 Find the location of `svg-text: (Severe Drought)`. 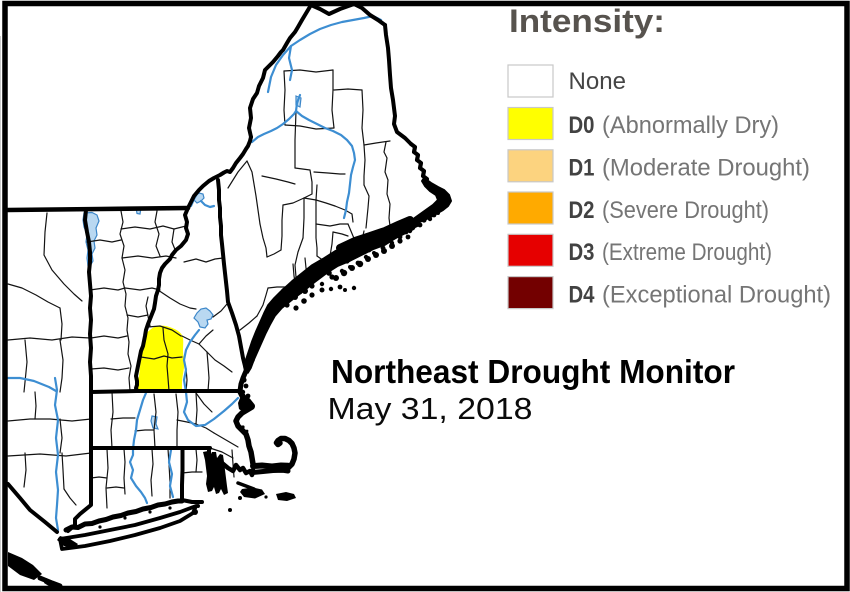

svg-text: (Severe Drought) is located at coordinates (685, 210).